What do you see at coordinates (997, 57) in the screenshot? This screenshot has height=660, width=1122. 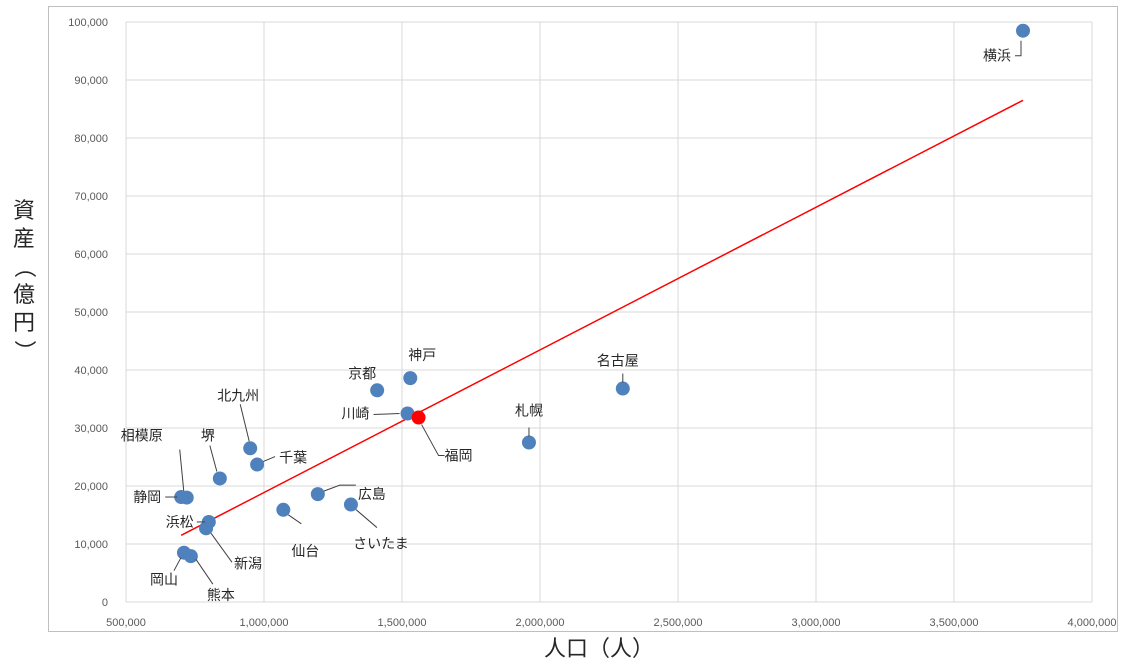 I see `data-label: 横浜` at bounding box center [997, 57].